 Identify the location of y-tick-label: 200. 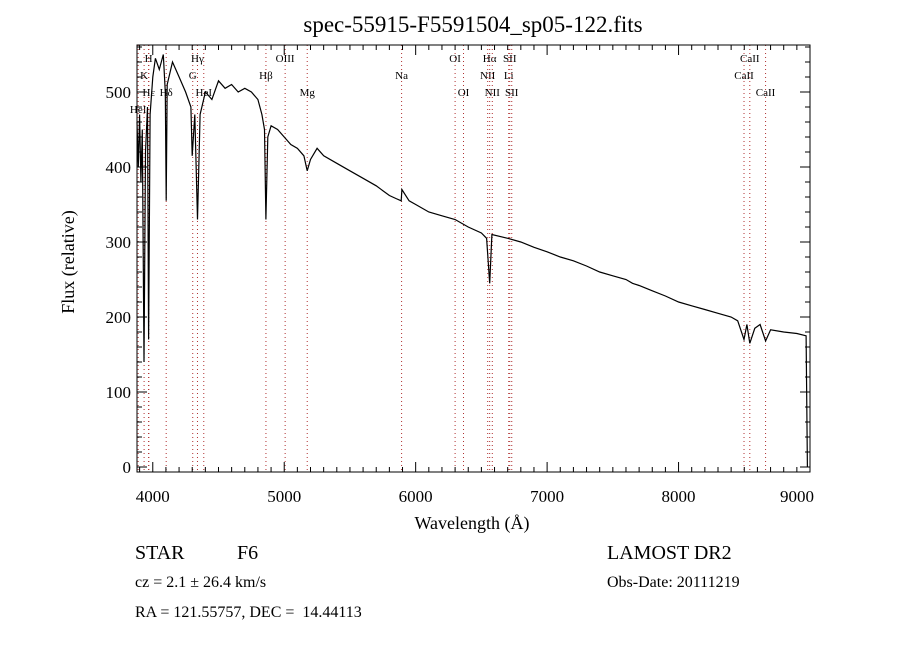
(119, 317).